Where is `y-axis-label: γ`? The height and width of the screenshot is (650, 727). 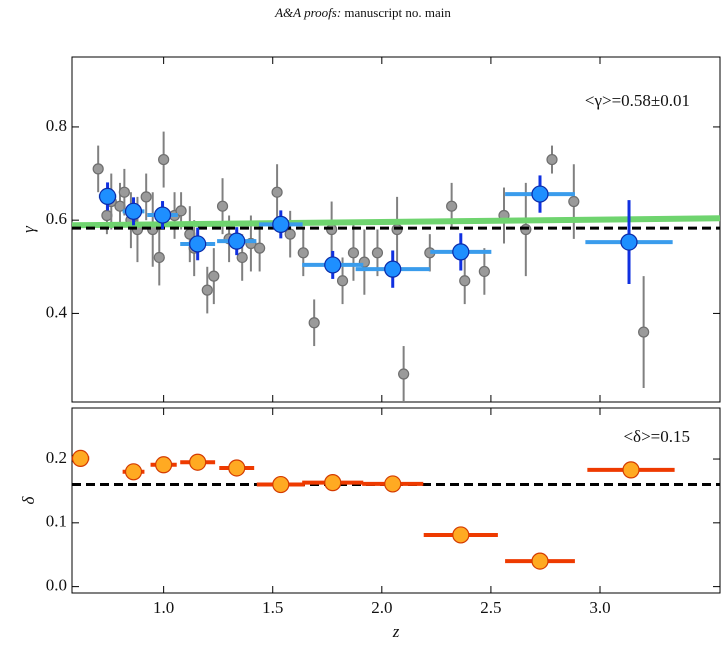
y-axis-label: γ is located at coordinates (28, 229).